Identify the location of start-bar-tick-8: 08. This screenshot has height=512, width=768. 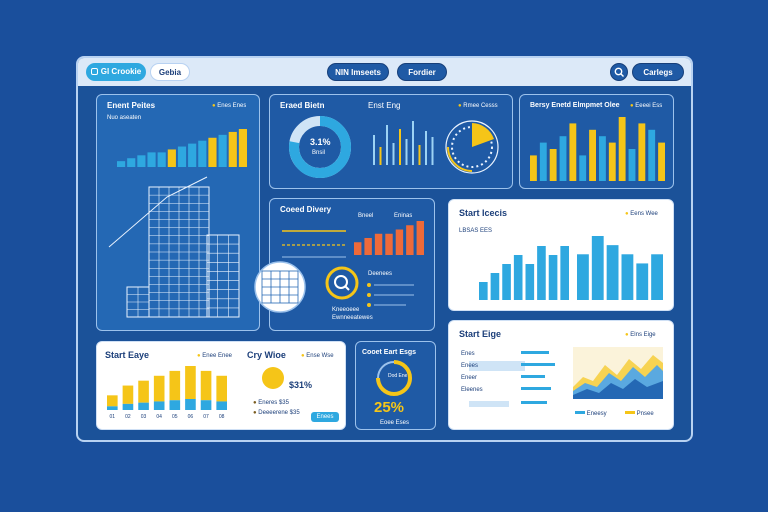
(222, 417).